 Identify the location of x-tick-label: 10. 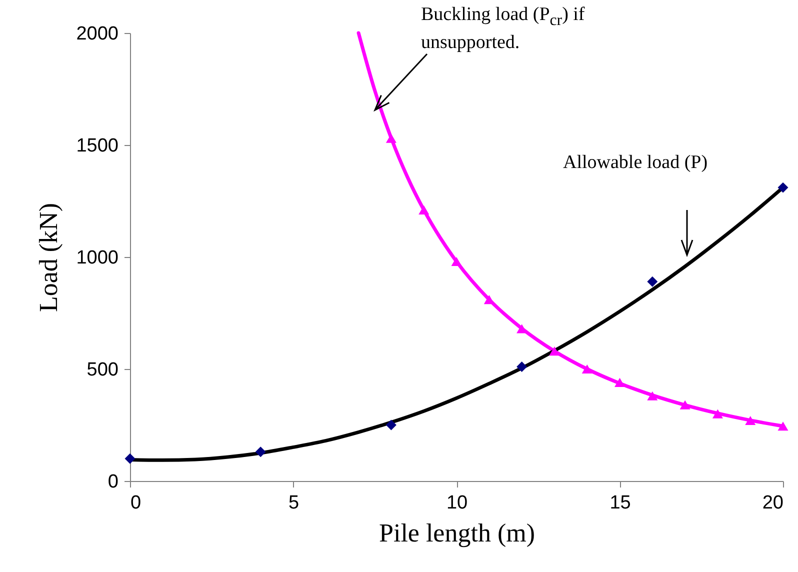
(457, 503).